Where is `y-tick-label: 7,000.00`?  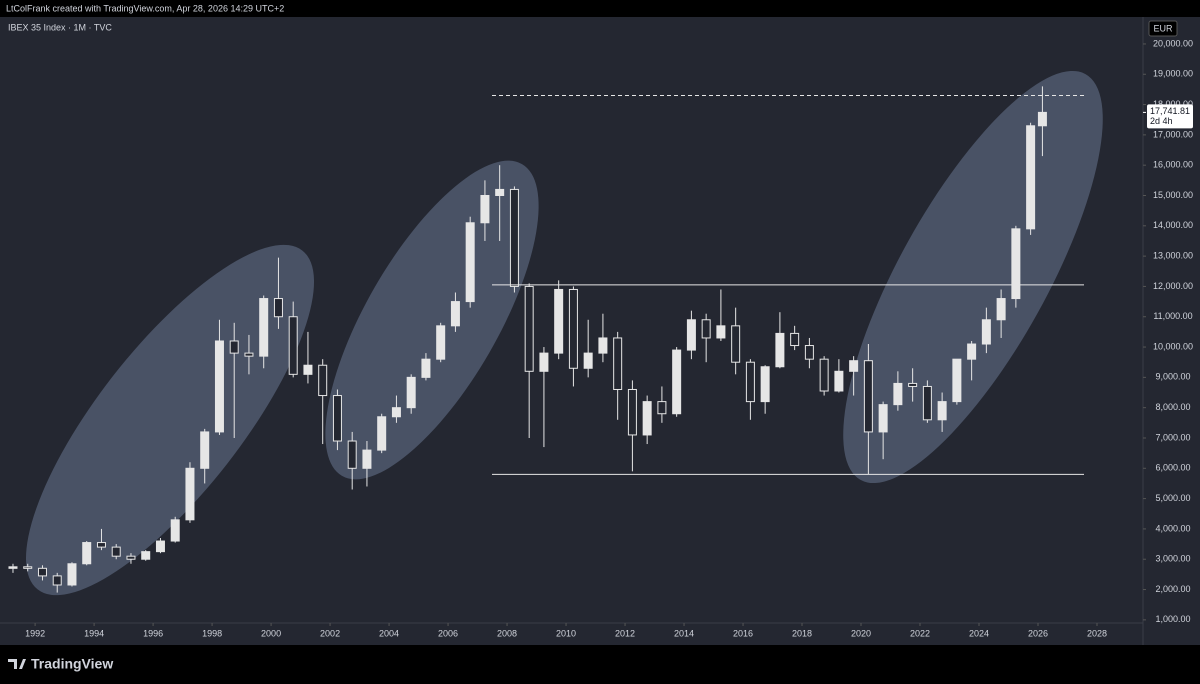
y-tick-label: 7,000.00 is located at coordinates (1172, 437).